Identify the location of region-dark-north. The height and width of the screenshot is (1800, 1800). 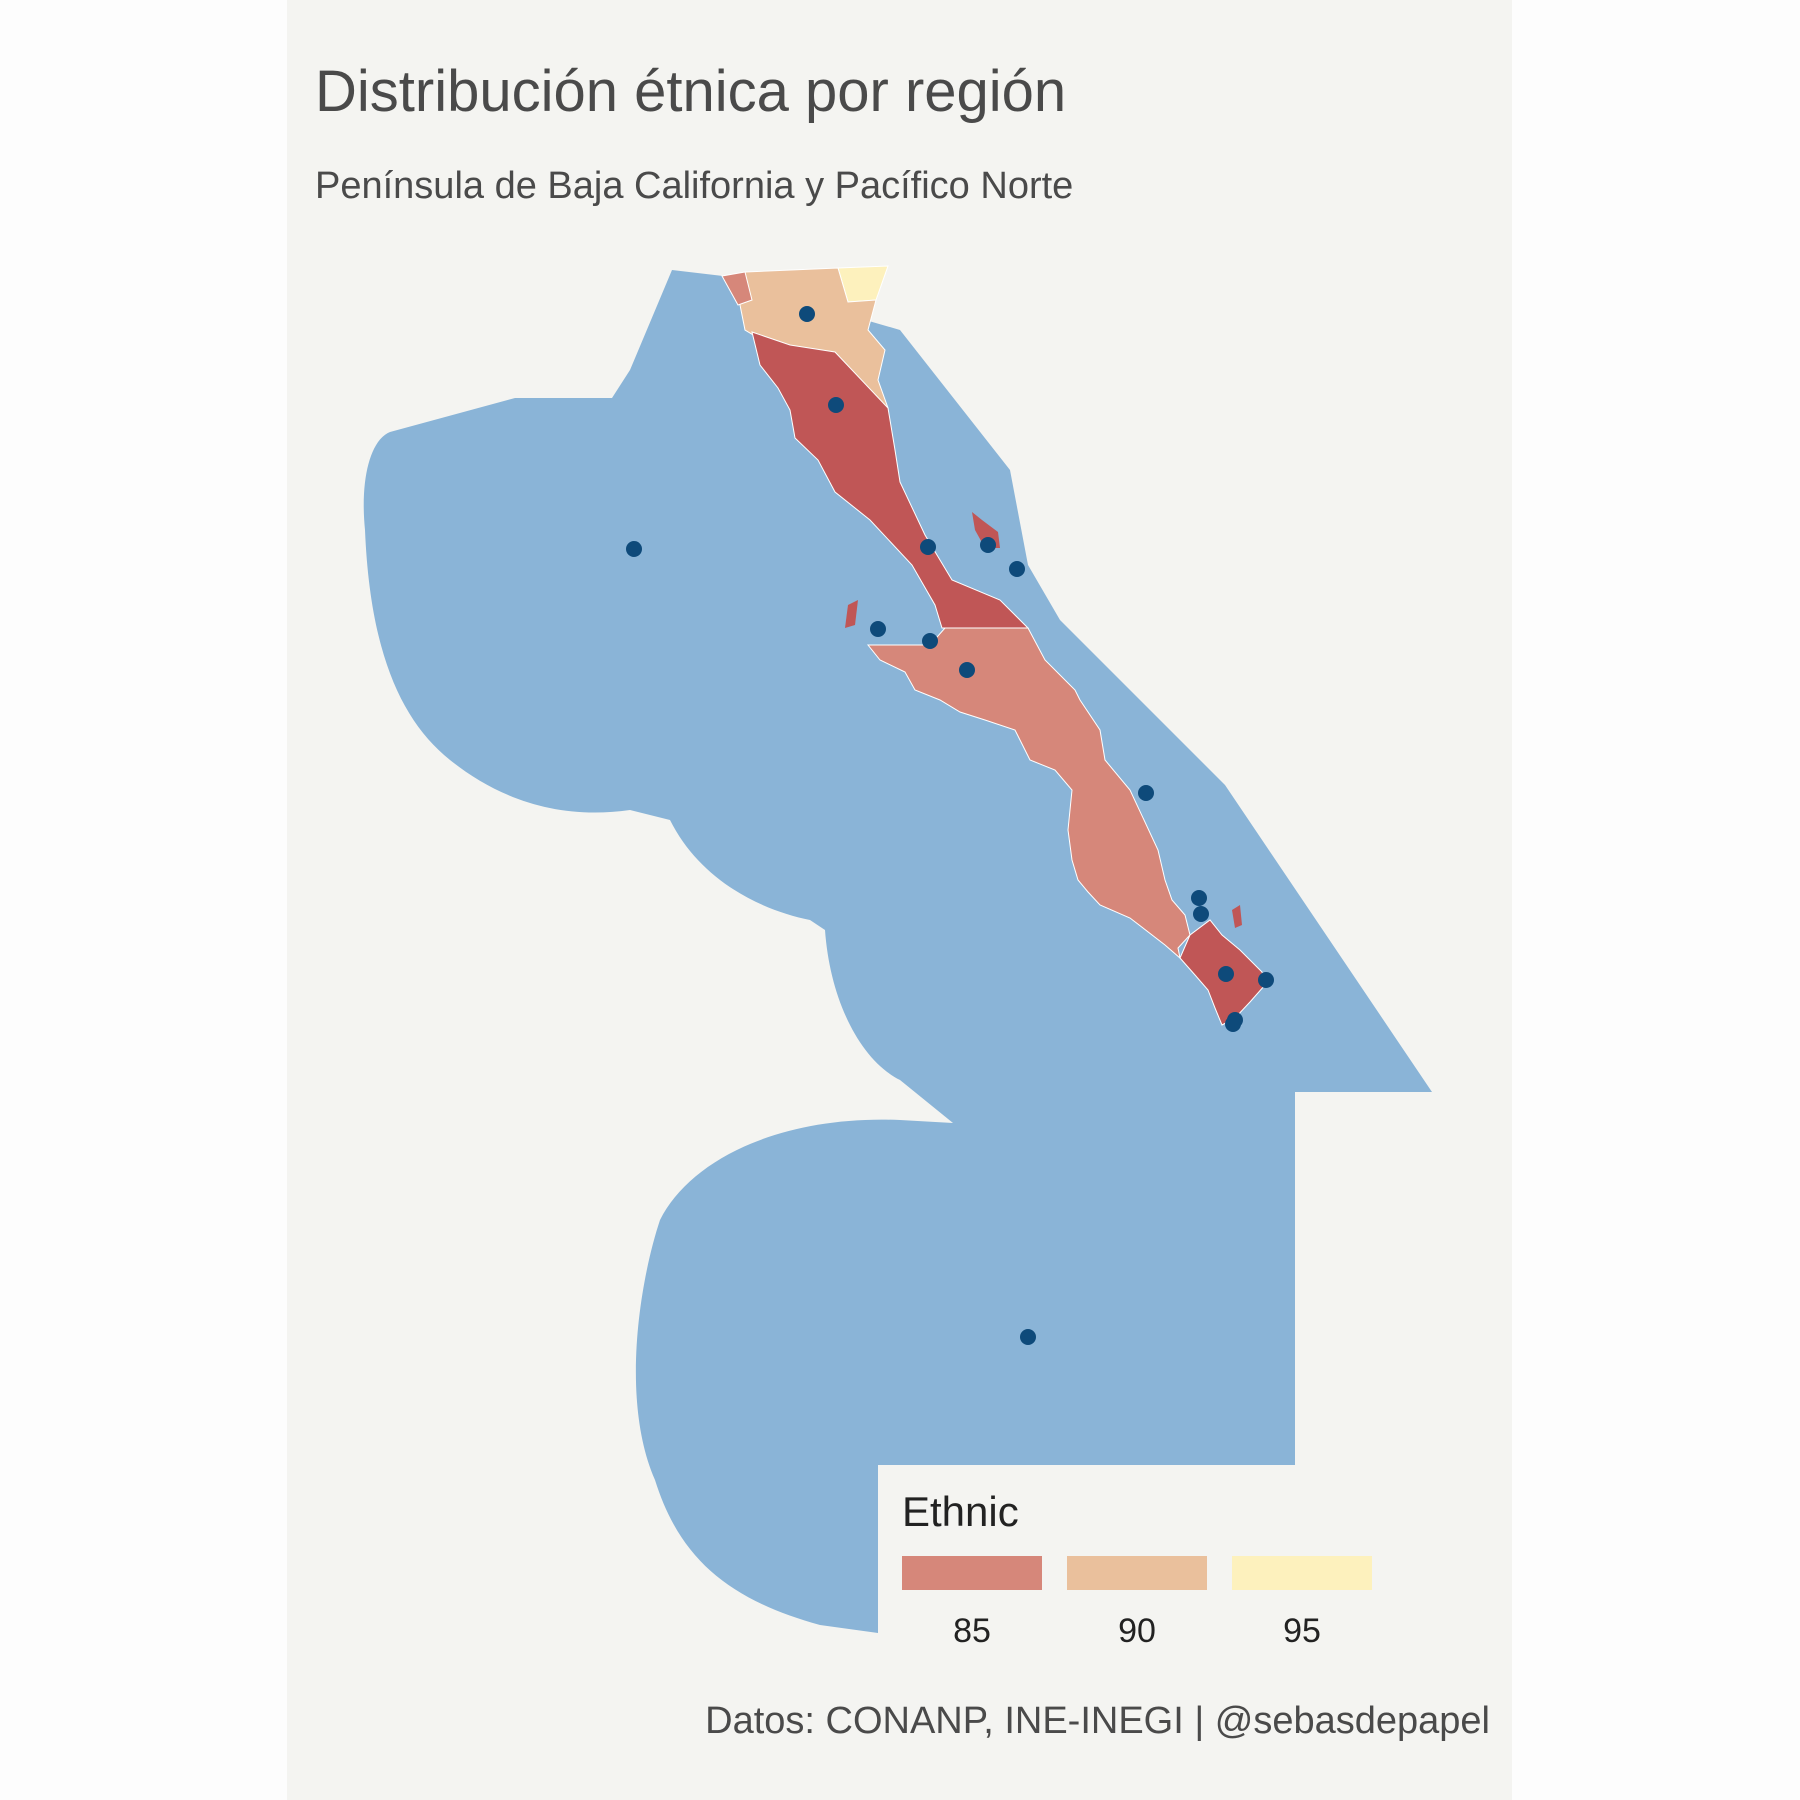
(890, 480).